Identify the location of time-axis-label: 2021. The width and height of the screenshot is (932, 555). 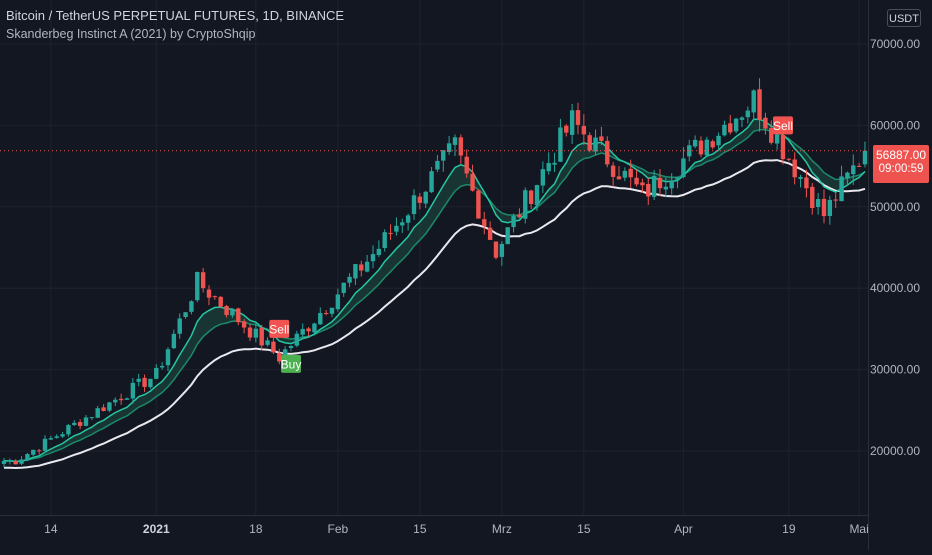
(156, 529).